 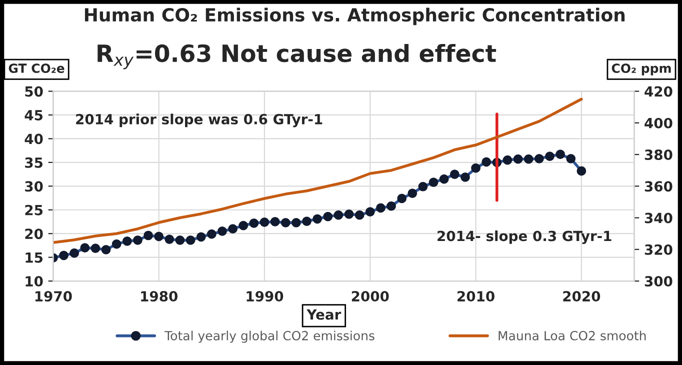 I want to click on y-tick-label: 15, so click(x=34, y=257).